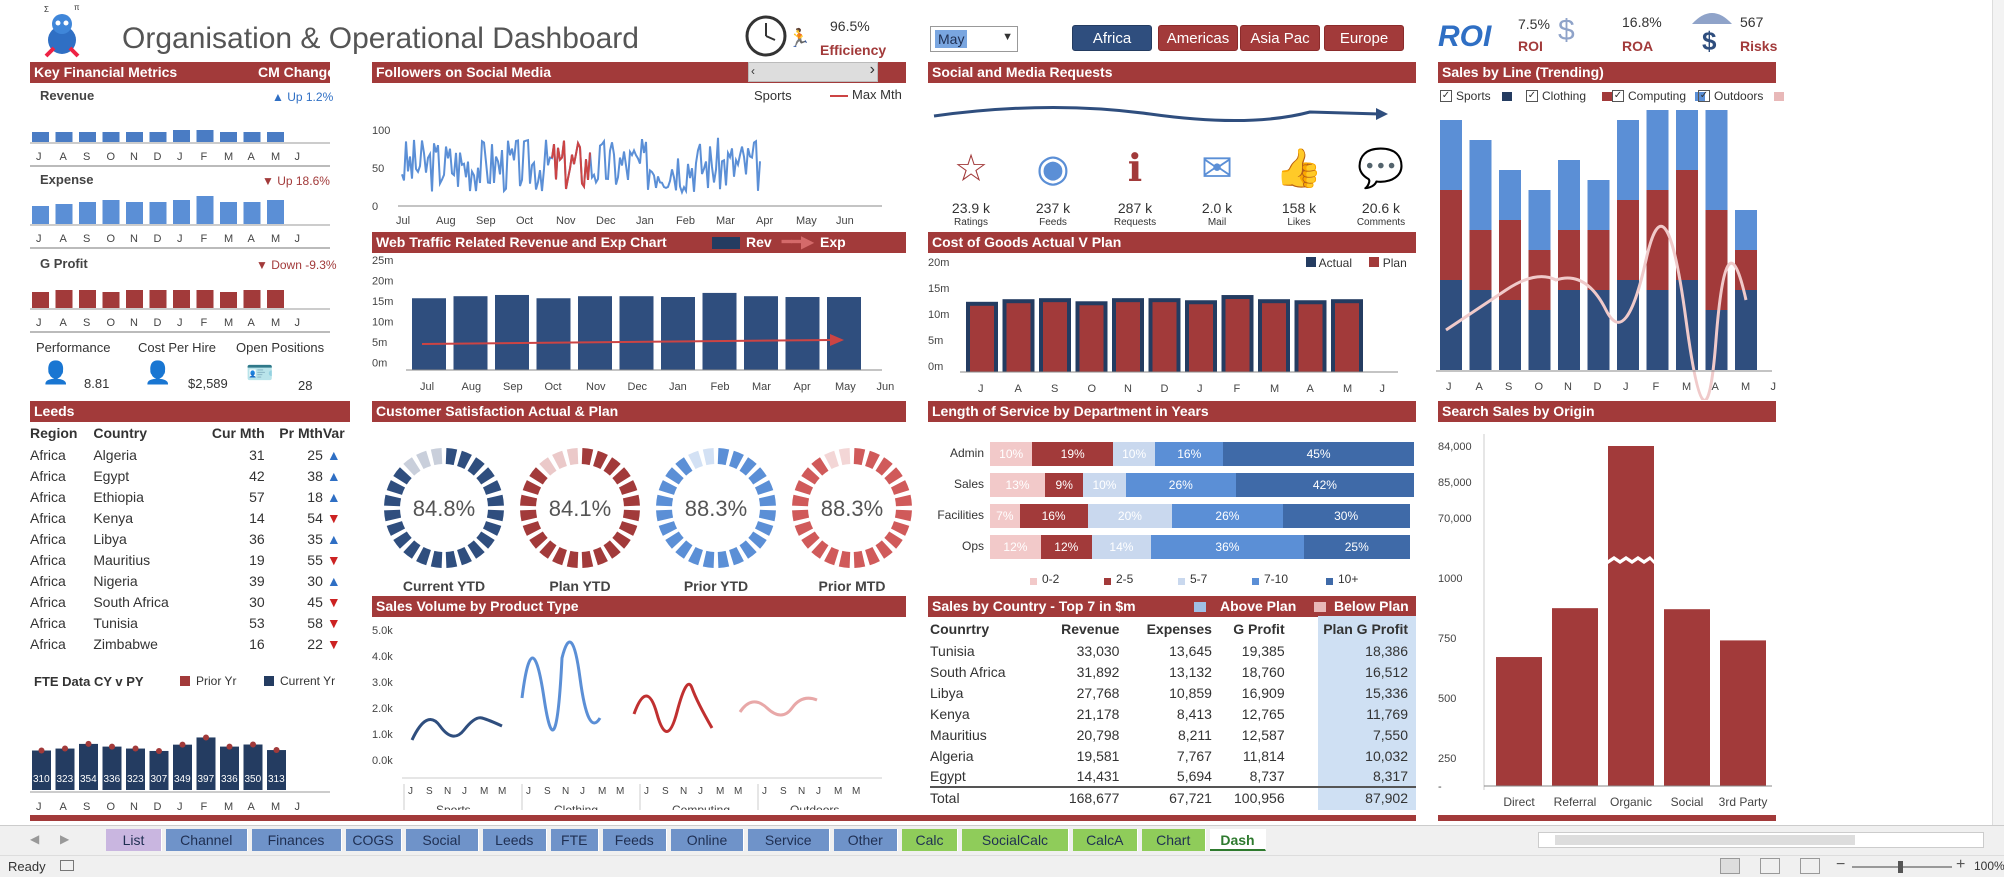 The image size is (2004, 877). I want to click on leeds-cell: 53, so click(257, 622).